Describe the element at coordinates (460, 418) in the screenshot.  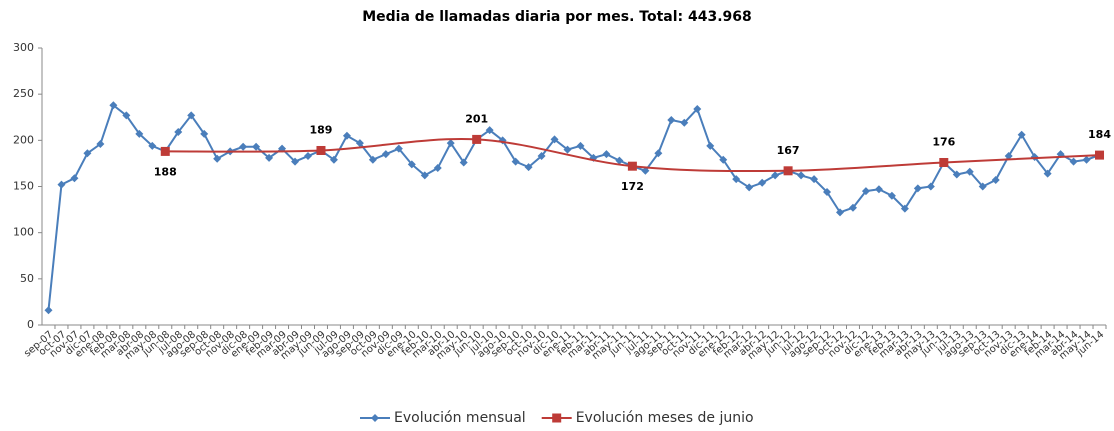
I see `legend-label: Evolución mensual` at that location.